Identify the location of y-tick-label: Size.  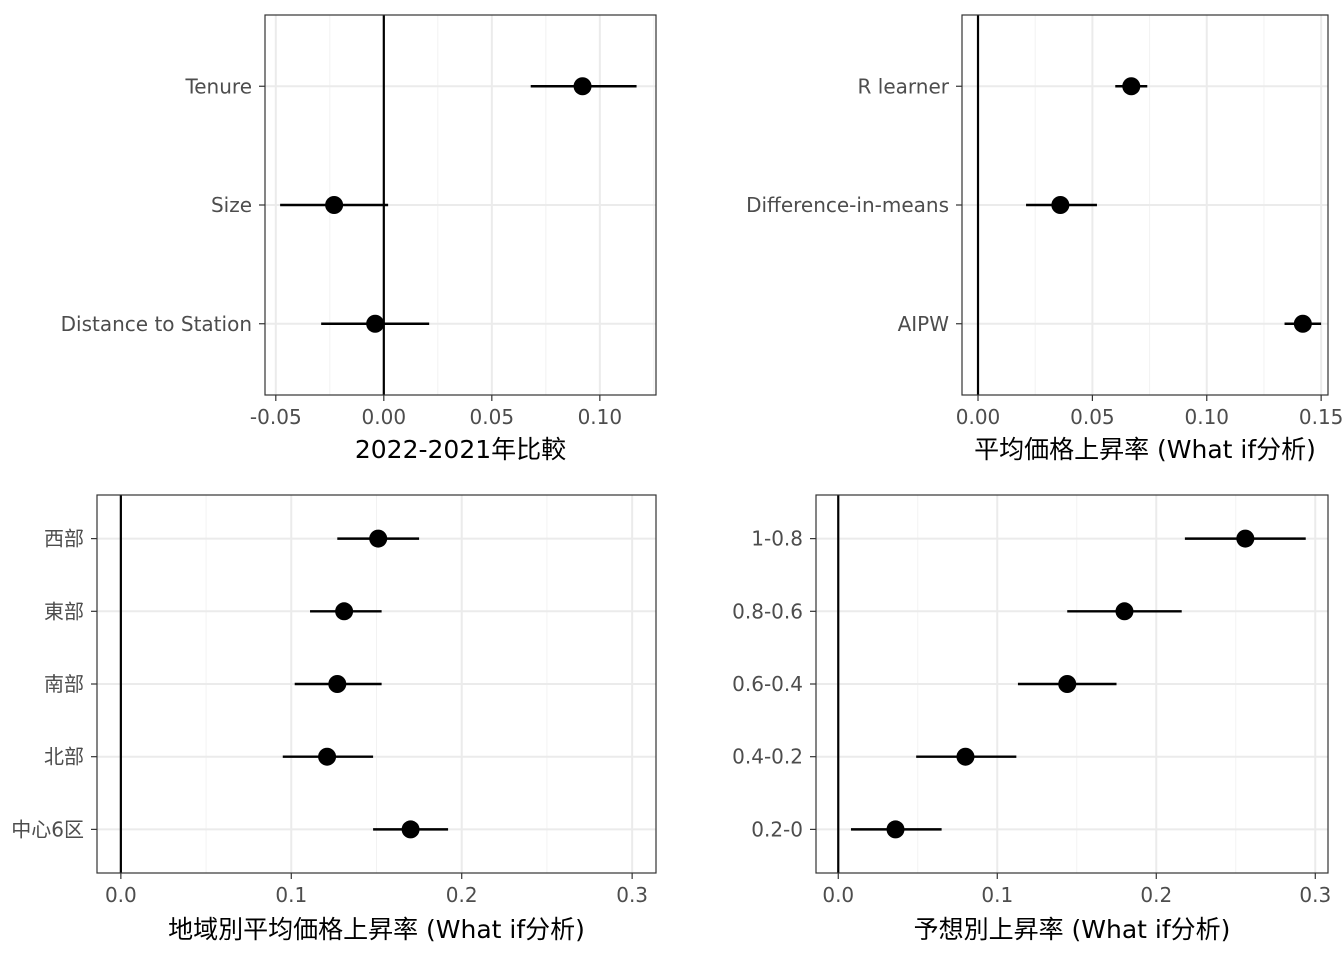
(231, 205).